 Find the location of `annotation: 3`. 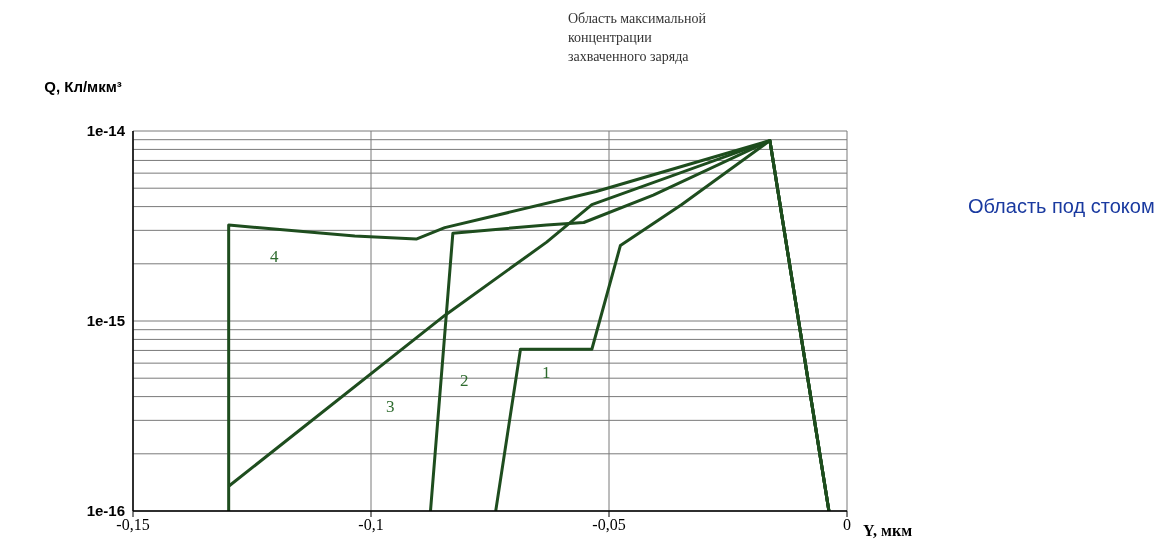

annotation: 3 is located at coordinates (390, 407).